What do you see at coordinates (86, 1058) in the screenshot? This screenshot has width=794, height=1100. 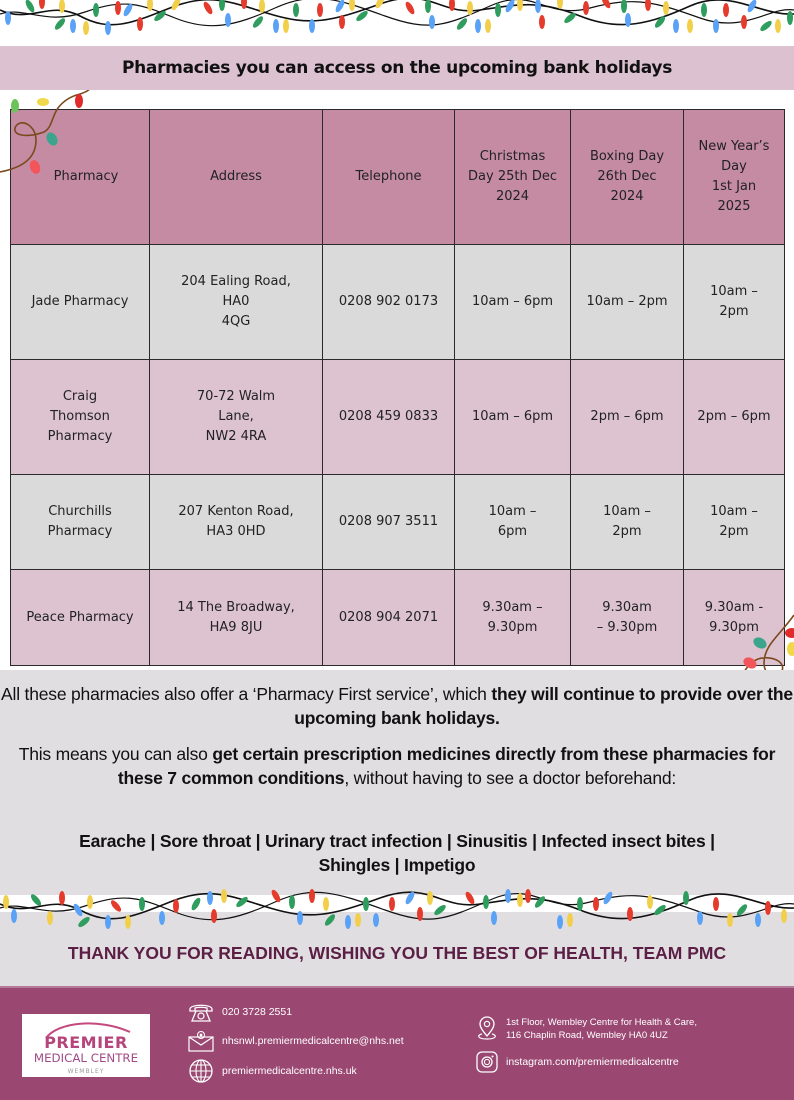 I see `logo-text-medical-centre: MEDICAL CENTRE` at bounding box center [86, 1058].